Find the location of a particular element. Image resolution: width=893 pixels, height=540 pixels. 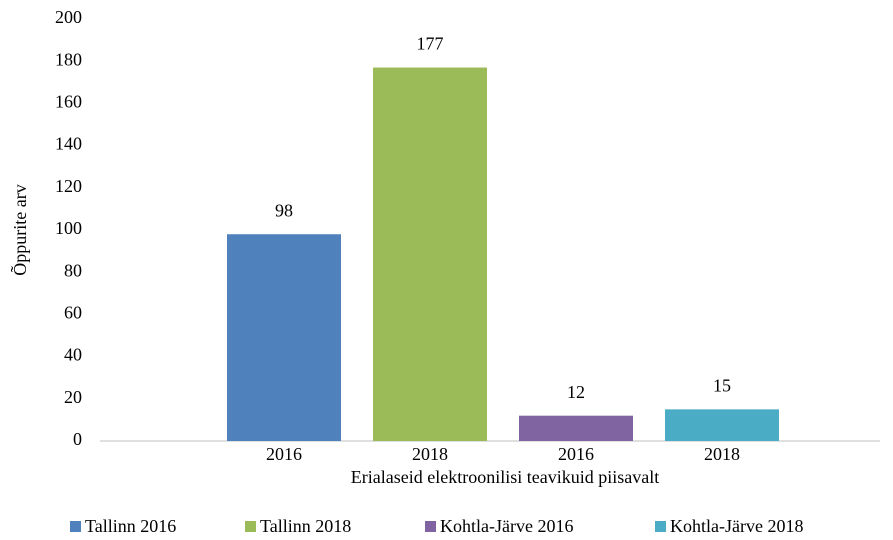

y-axis-label: Õppurite arv is located at coordinates (19, 229).